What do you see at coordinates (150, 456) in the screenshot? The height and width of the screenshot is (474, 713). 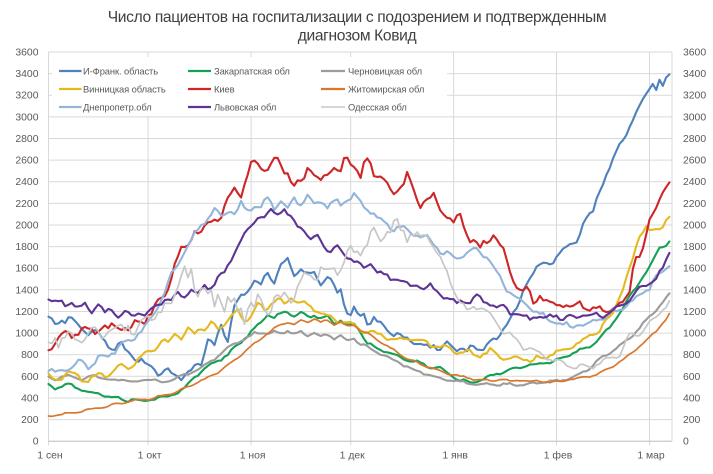 I see `svg-text: 1 окт` at bounding box center [150, 456].